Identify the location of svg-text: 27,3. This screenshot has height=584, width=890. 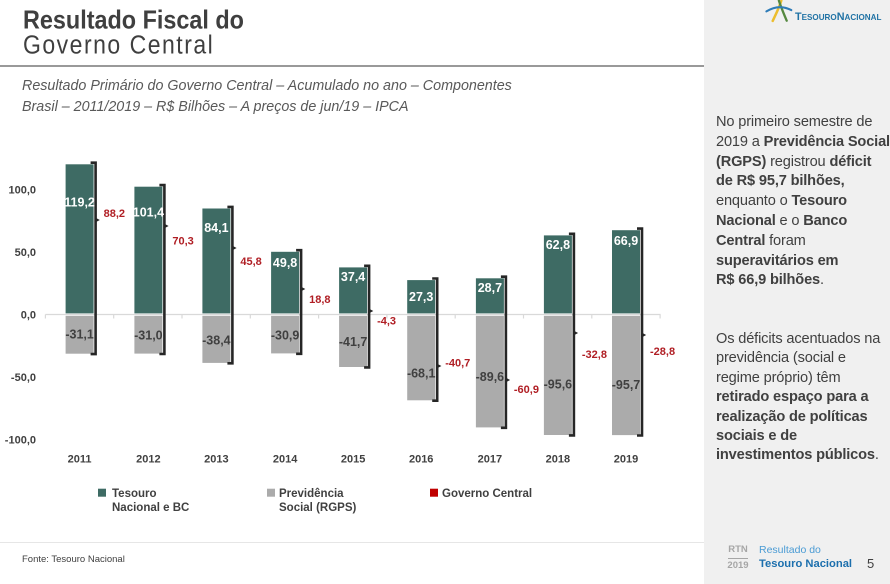
(421, 297).